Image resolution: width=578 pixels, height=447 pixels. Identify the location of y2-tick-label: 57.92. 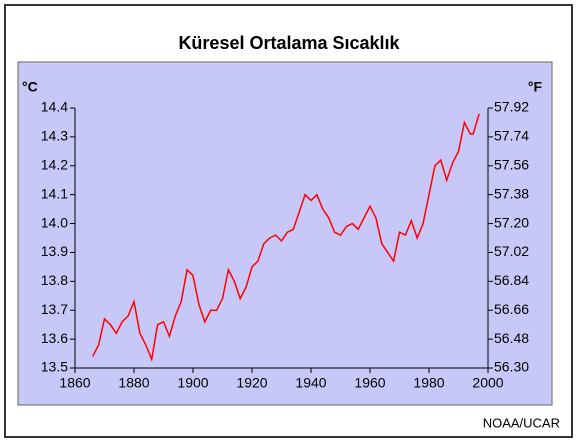
(511, 107).